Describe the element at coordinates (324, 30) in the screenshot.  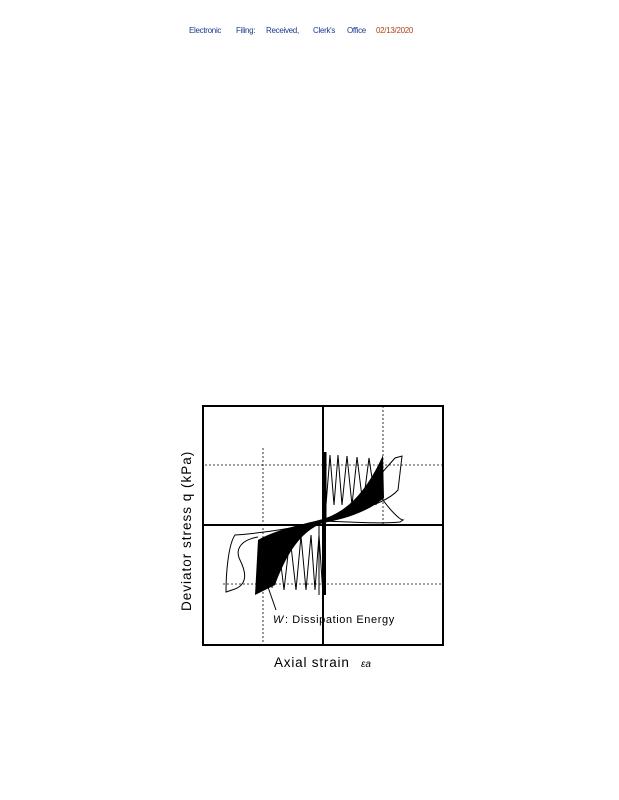
I see `header-clerks: Clerk's` at that location.